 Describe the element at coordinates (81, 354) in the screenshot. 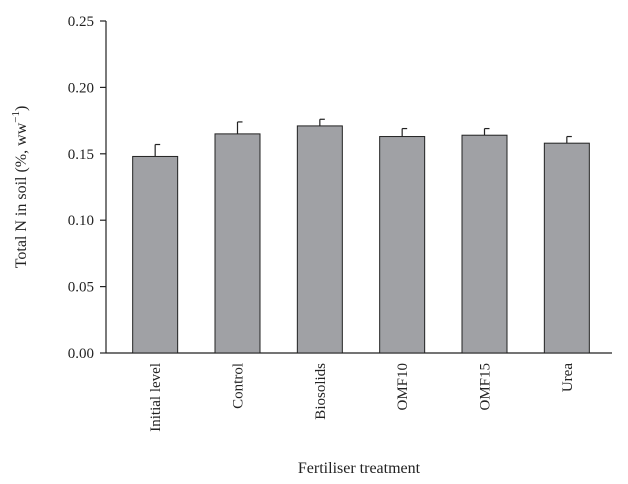

I see `y-tick-label: 0.00` at that location.